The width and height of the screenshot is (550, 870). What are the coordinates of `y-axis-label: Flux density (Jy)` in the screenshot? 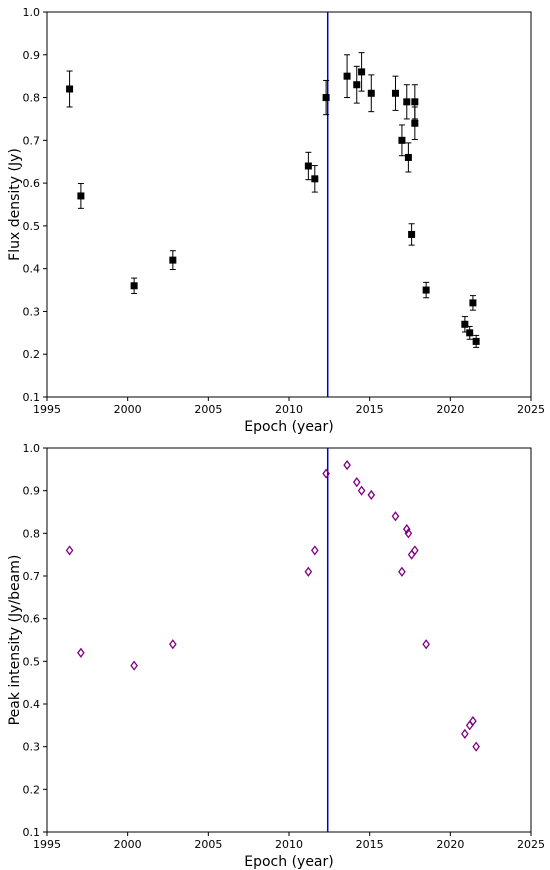 It's located at (15, 204).